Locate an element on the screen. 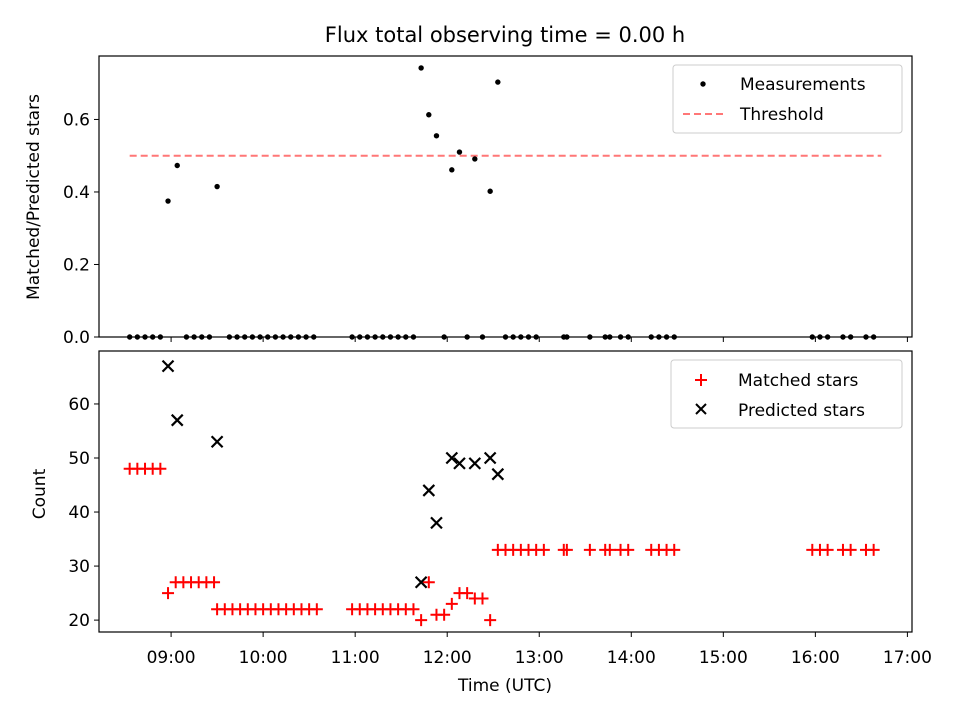  bottom-y-ticks: 20 30 40 50 60 is located at coordinates (83, 513).